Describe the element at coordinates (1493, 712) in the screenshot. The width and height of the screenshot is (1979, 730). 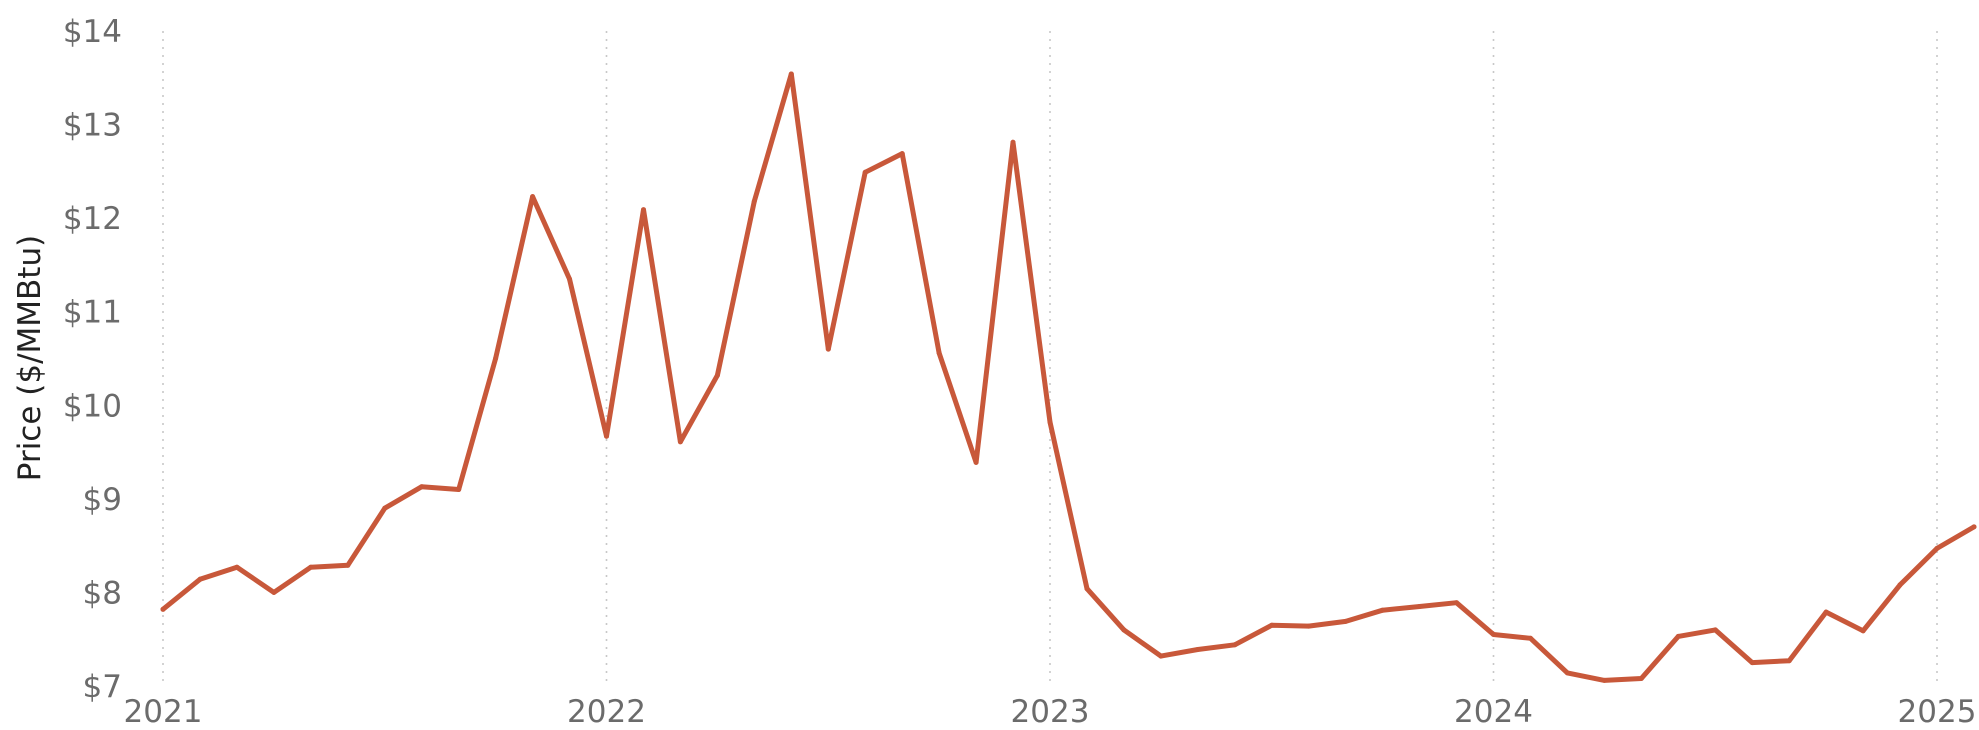
I see `x-tick-label-2024: 2024` at that location.